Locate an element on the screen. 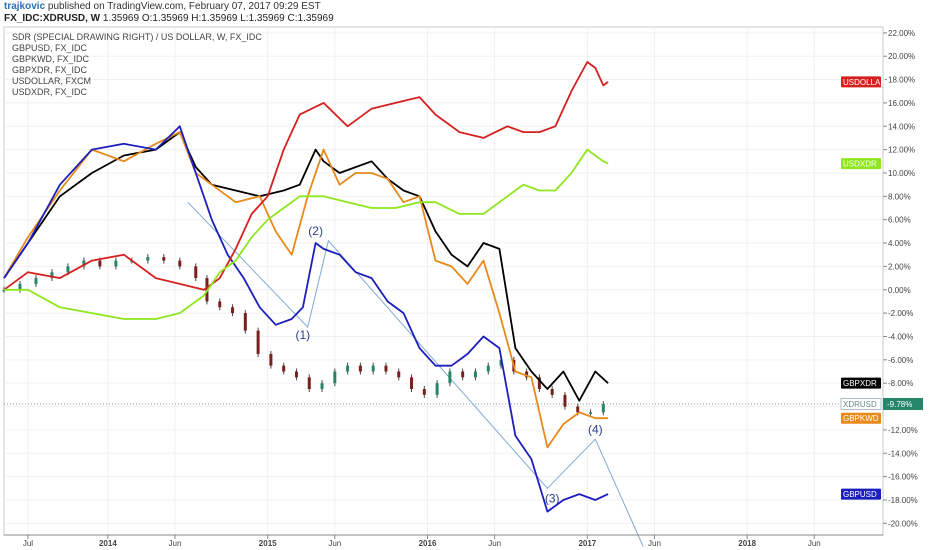  price-label-usdxdr-bg is located at coordinates (861, 164).